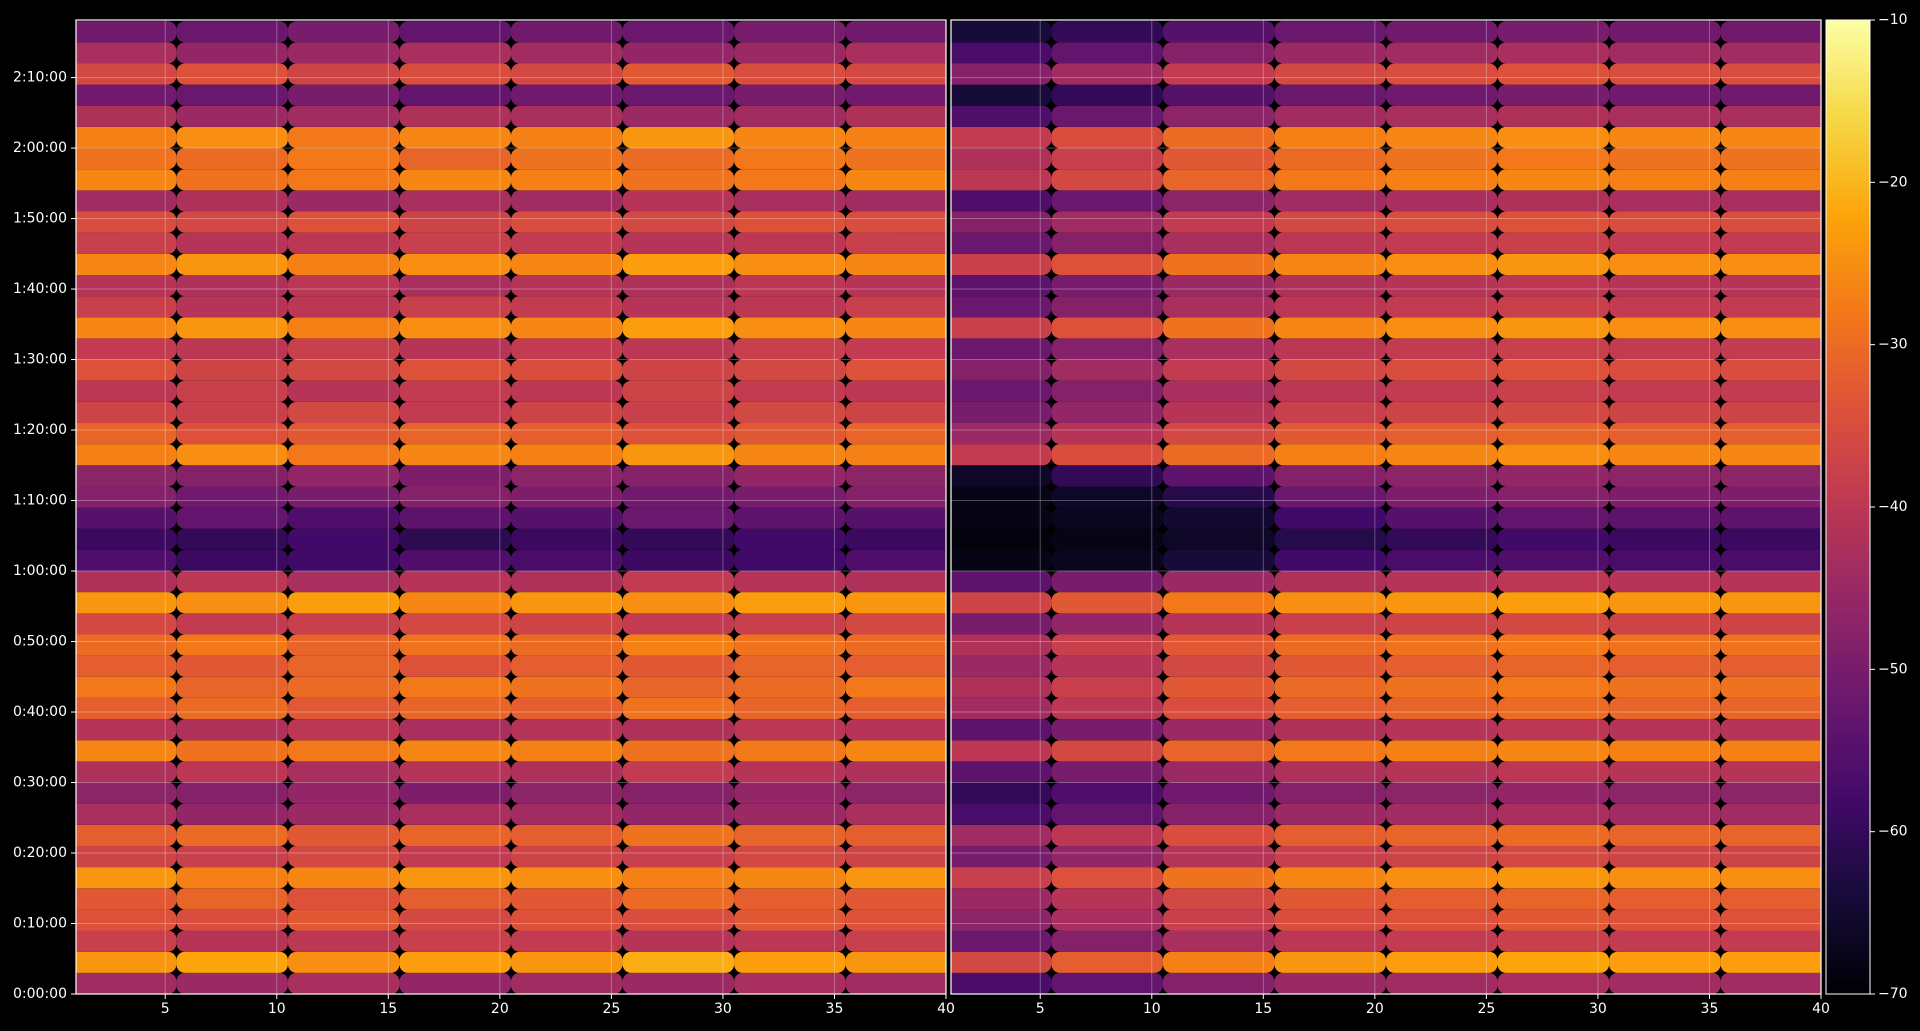 This screenshot has height=1031, width=1920. I want to click on x-tick-label: 5, so click(165, 1009).